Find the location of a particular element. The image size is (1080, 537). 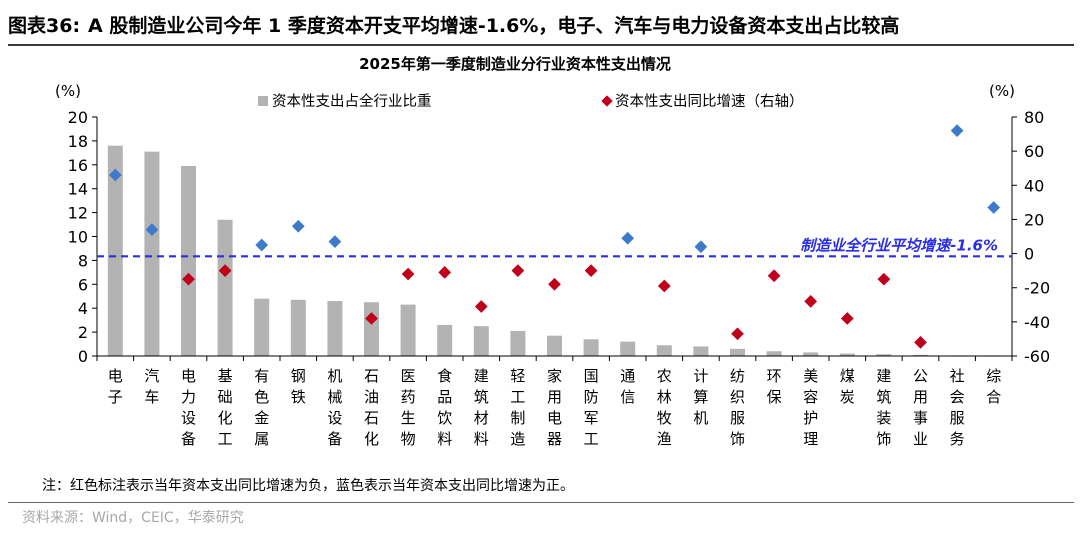

x-tick-label: 有色金属 is located at coordinates (261, 407).